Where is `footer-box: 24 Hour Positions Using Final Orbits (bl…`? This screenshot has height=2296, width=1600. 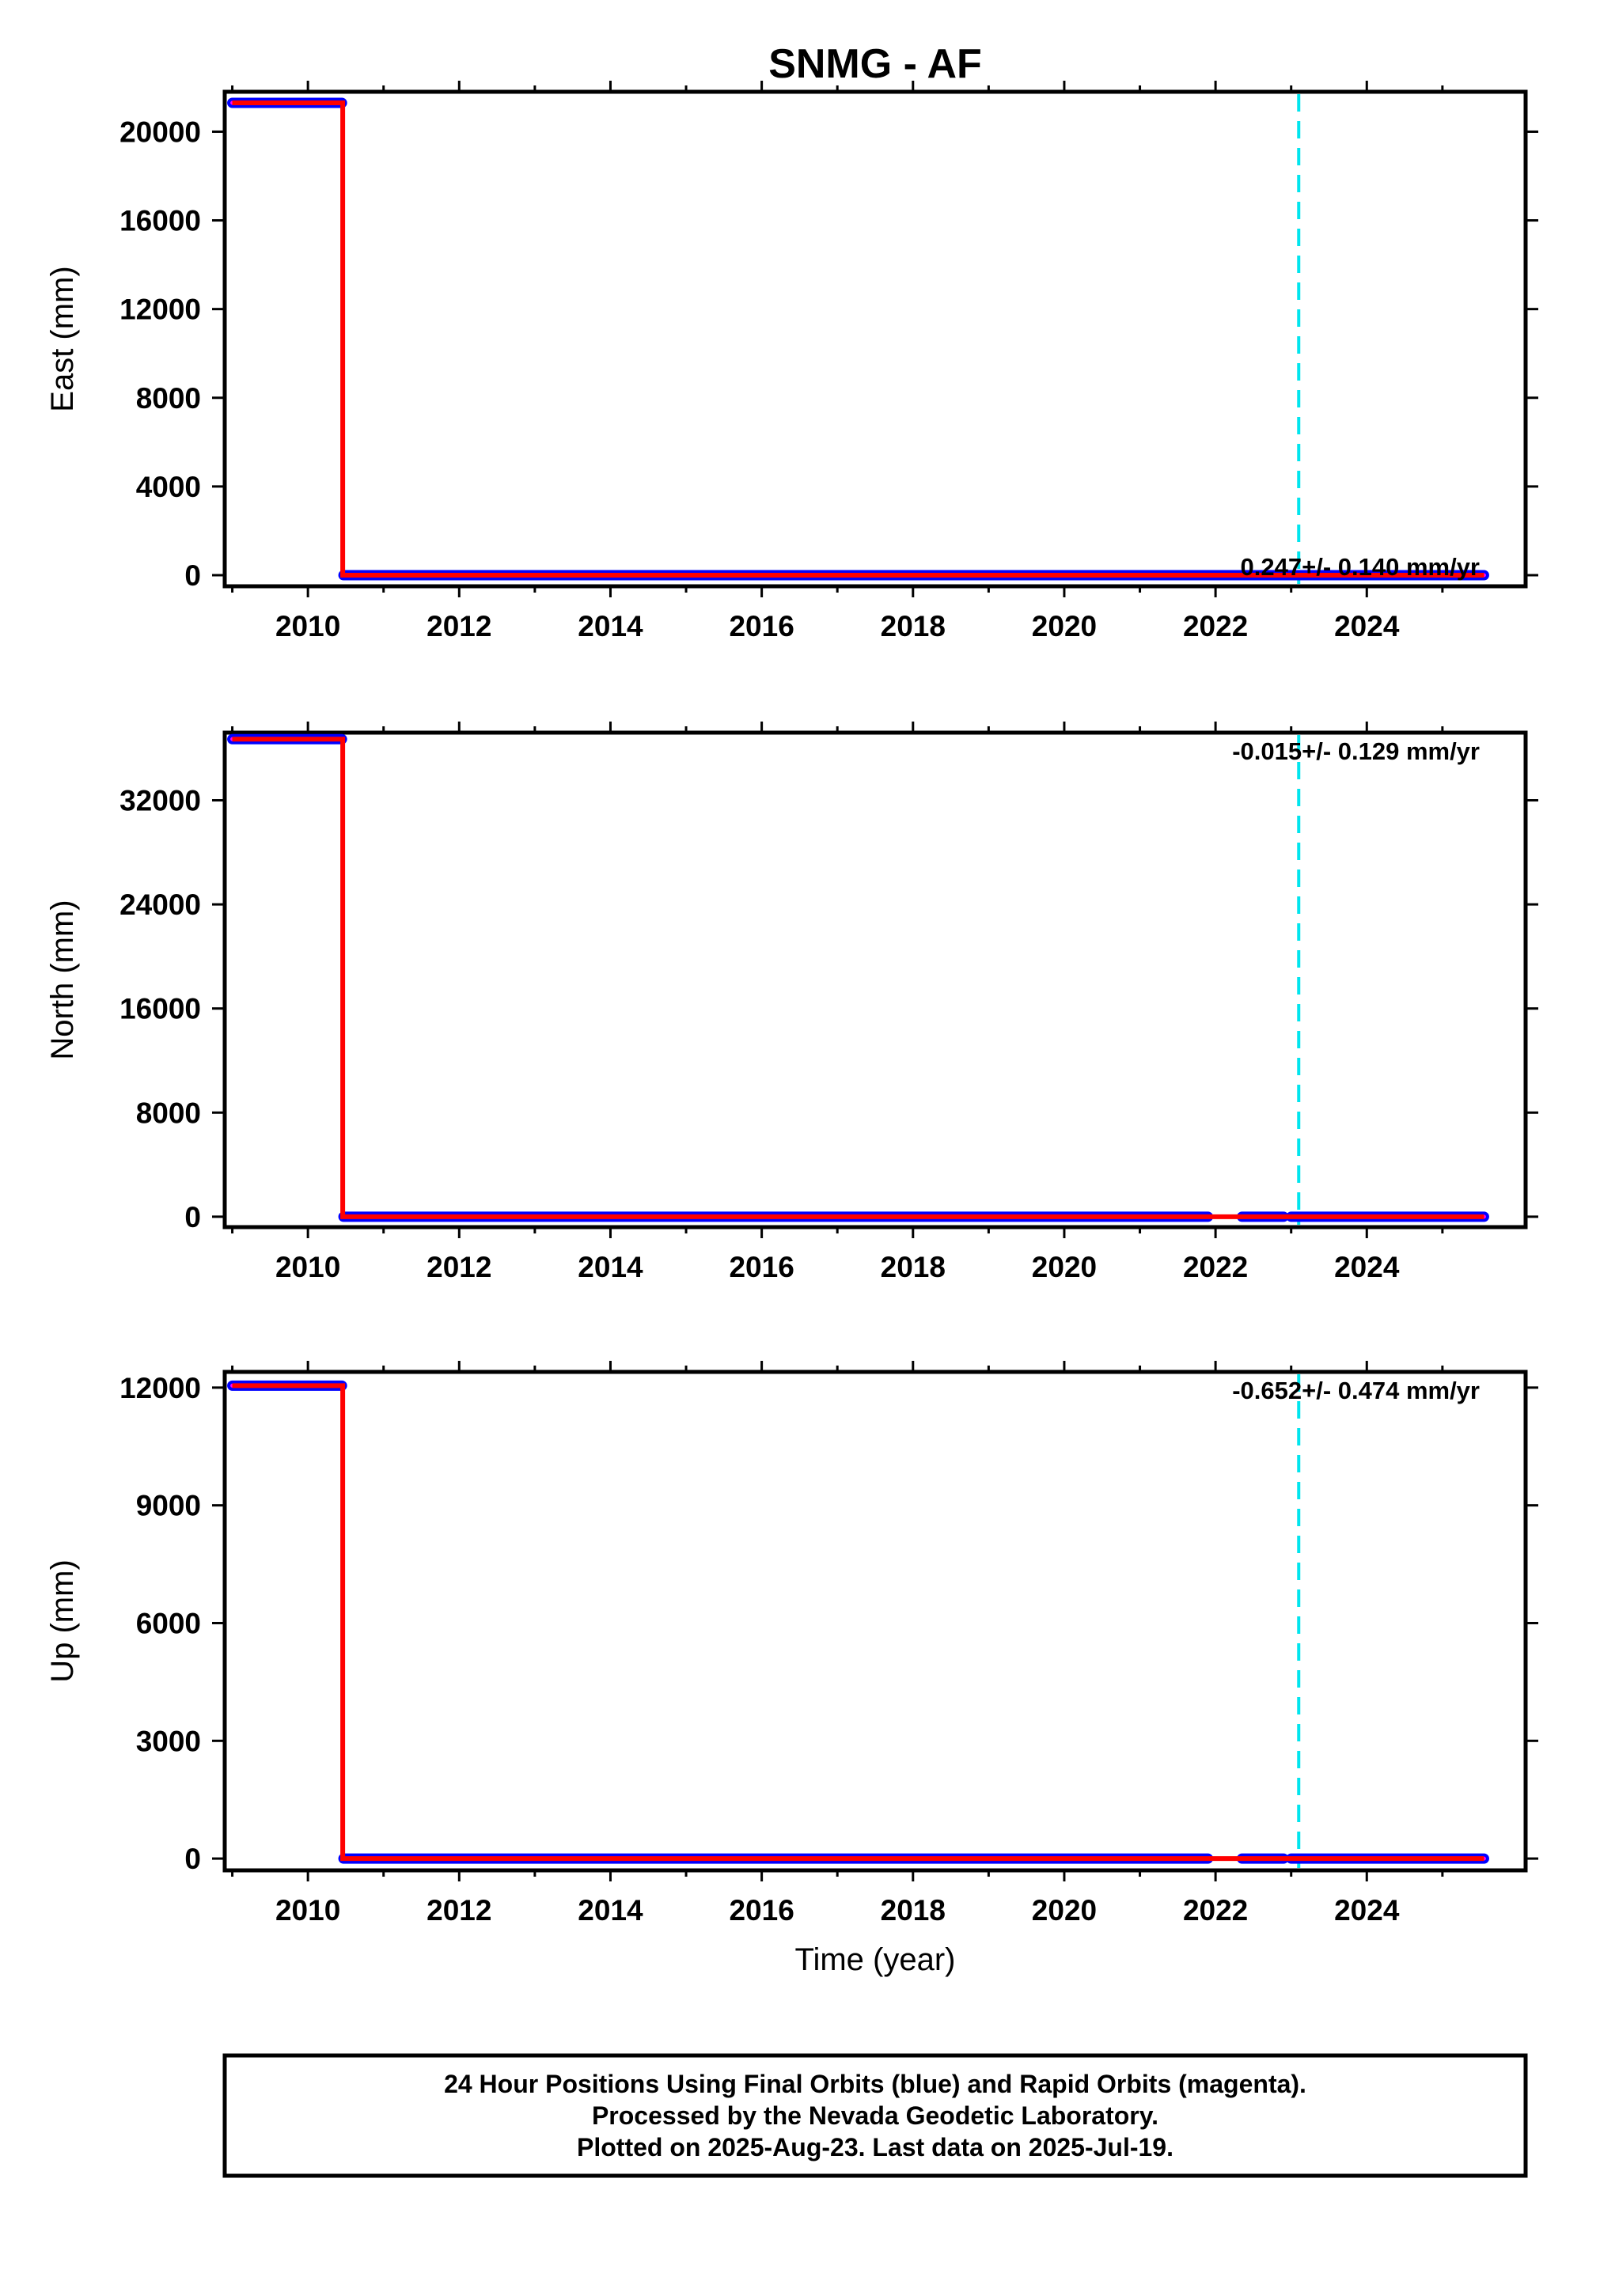 footer-box: 24 Hour Positions Using Final Orbits (bl… is located at coordinates (875, 2115).